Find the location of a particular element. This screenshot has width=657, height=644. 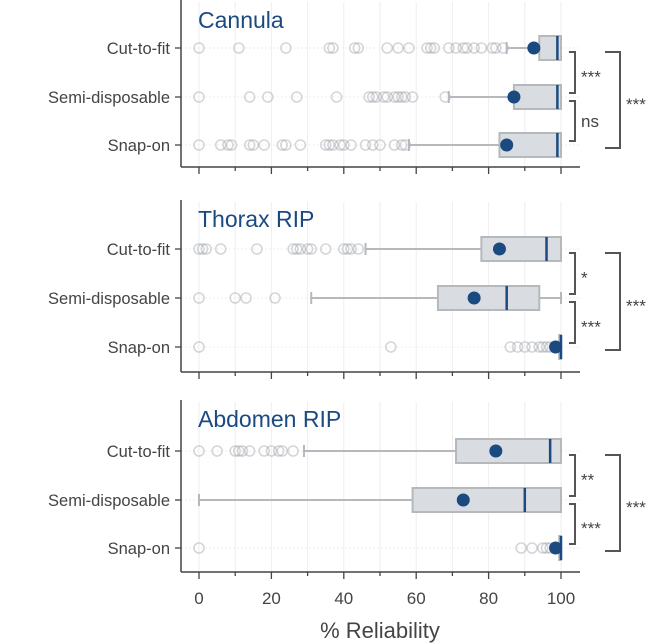

panel-title: Cannula is located at coordinates (241, 20).